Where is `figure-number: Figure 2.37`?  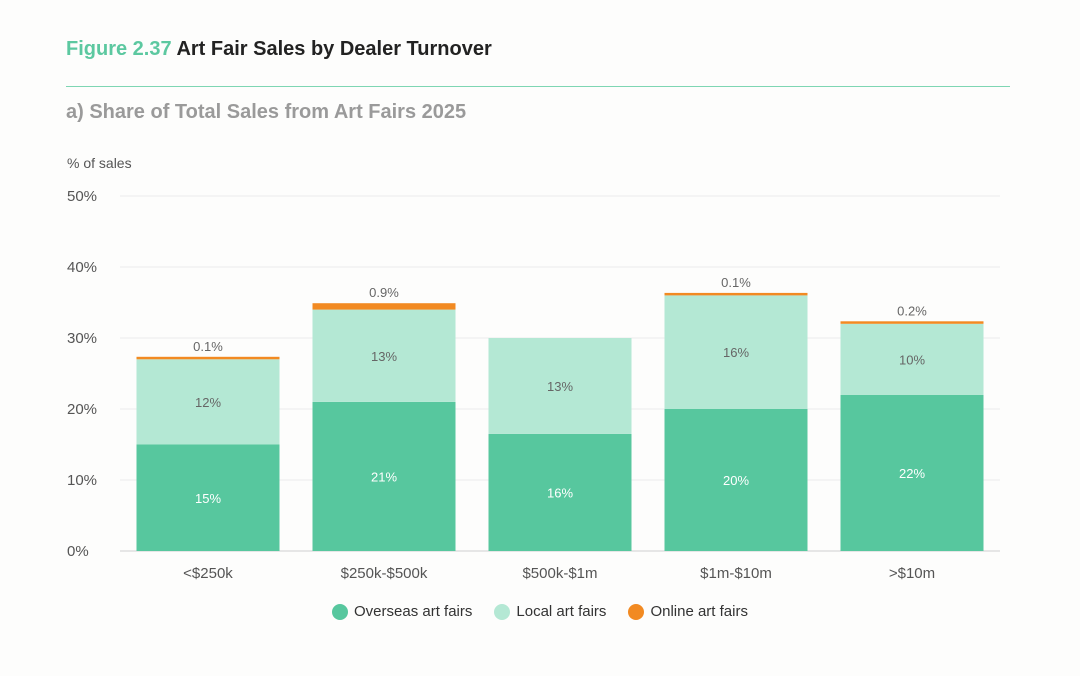
figure-number: Figure 2.37 is located at coordinates (119, 49).